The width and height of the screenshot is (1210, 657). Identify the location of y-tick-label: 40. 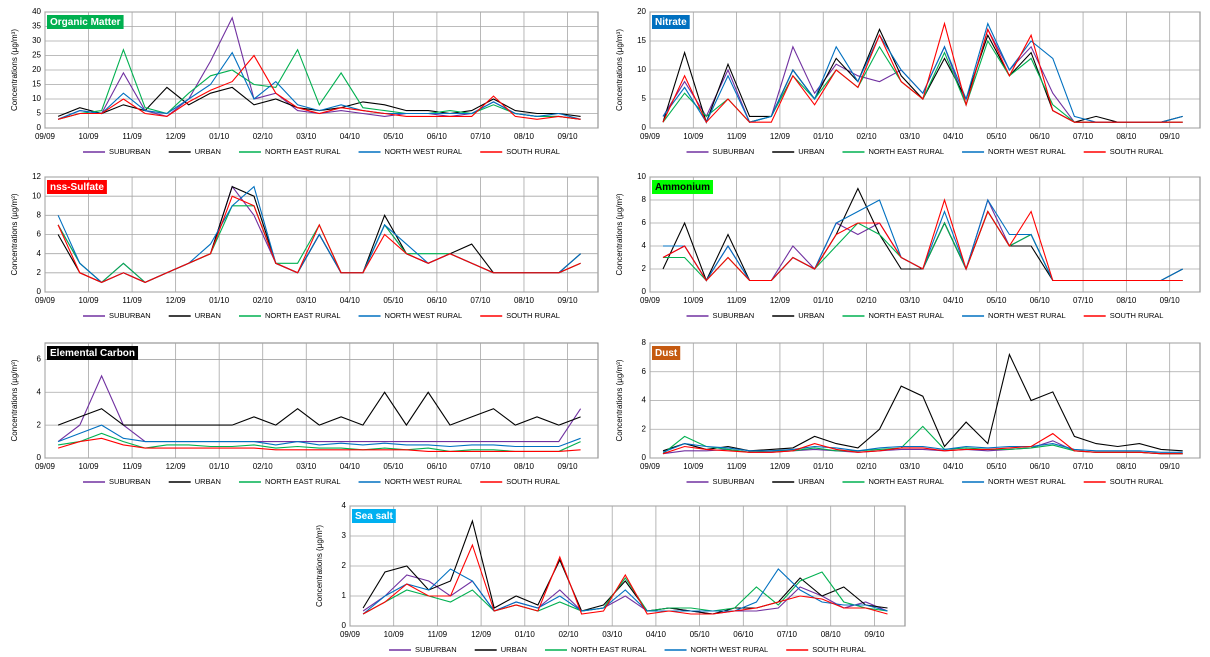
(36, 11).